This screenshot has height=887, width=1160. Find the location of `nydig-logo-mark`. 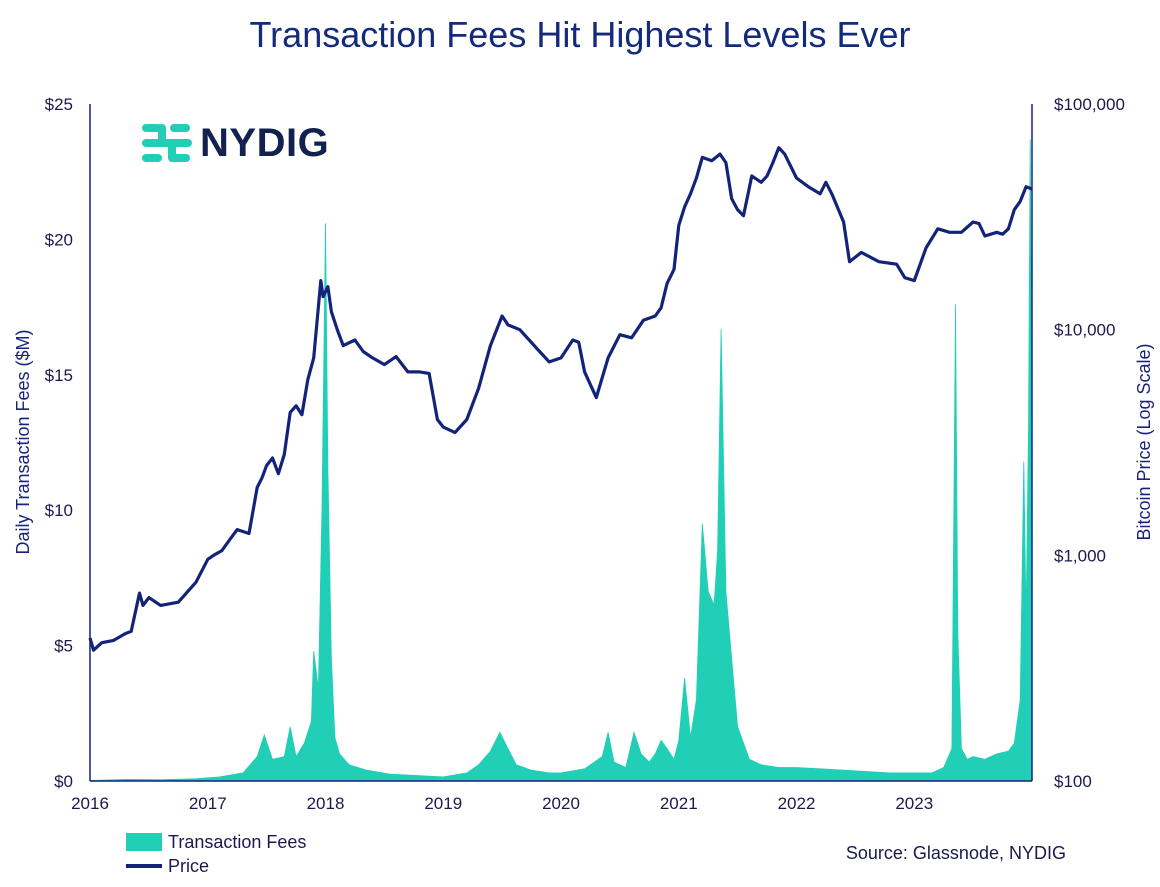

nydig-logo-mark is located at coordinates (167, 143).